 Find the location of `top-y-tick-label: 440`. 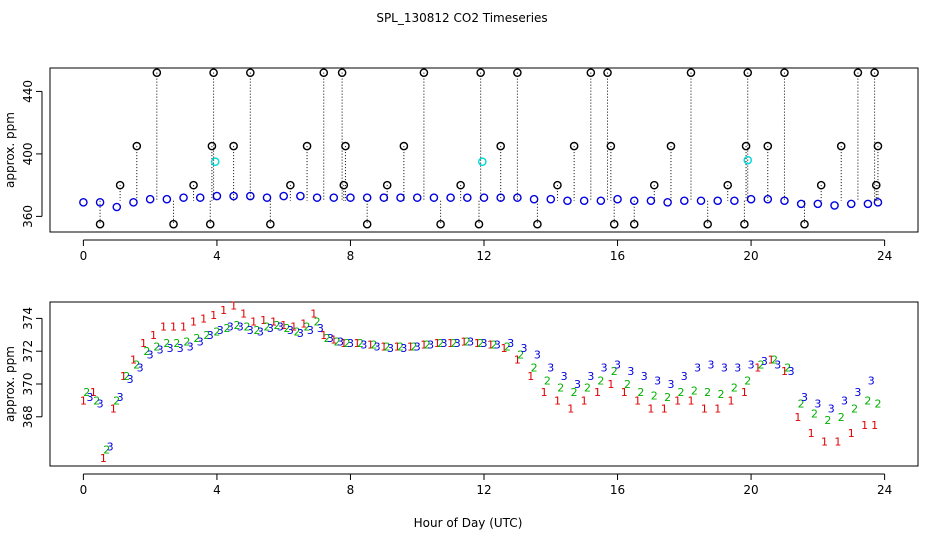

top-y-tick-label: 440 is located at coordinates (28, 91).